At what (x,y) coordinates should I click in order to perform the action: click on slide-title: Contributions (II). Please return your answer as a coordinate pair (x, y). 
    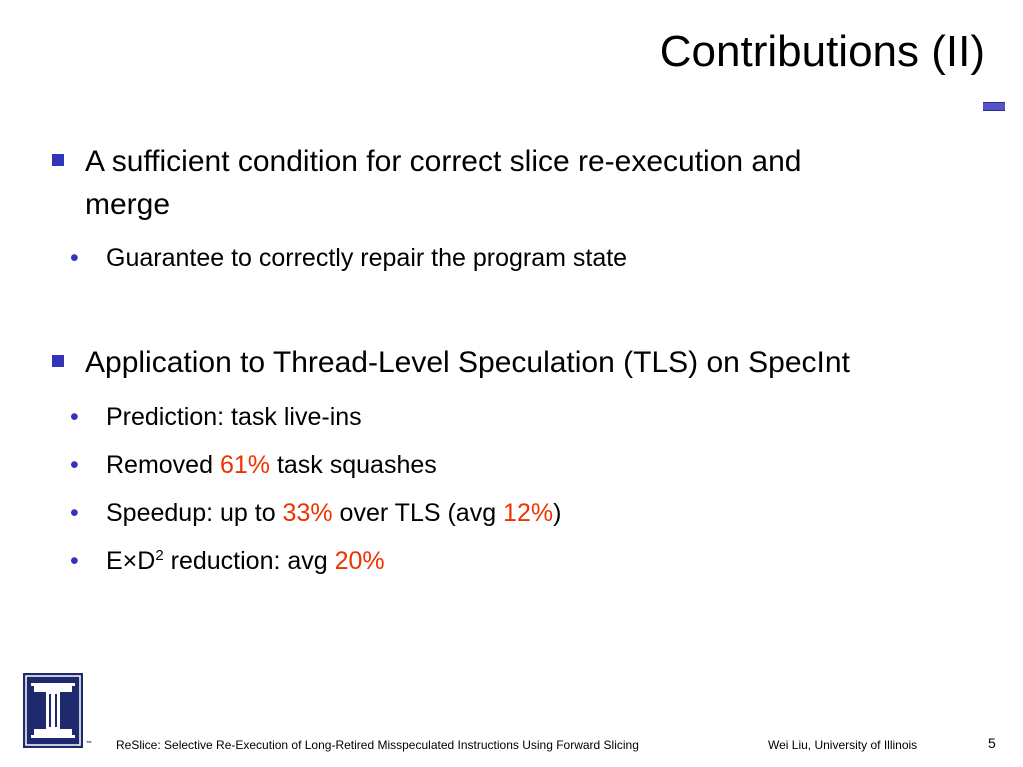
    Looking at the image, I should click on (822, 51).